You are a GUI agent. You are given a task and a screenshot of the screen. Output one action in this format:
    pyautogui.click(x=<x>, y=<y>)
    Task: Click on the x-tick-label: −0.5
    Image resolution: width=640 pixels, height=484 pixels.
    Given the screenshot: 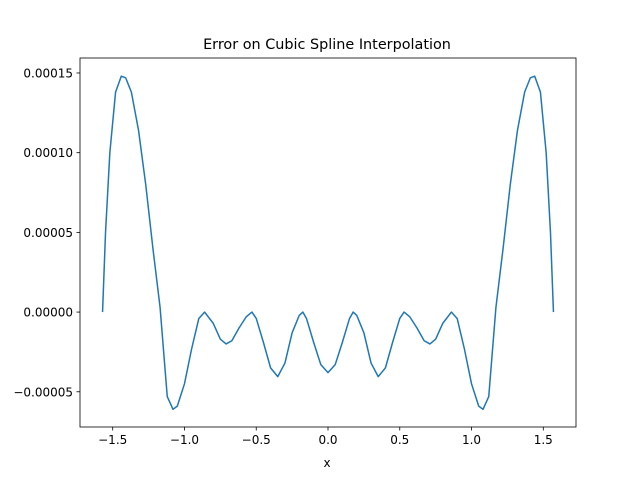 What is the action you would take?
    pyautogui.click(x=256, y=440)
    